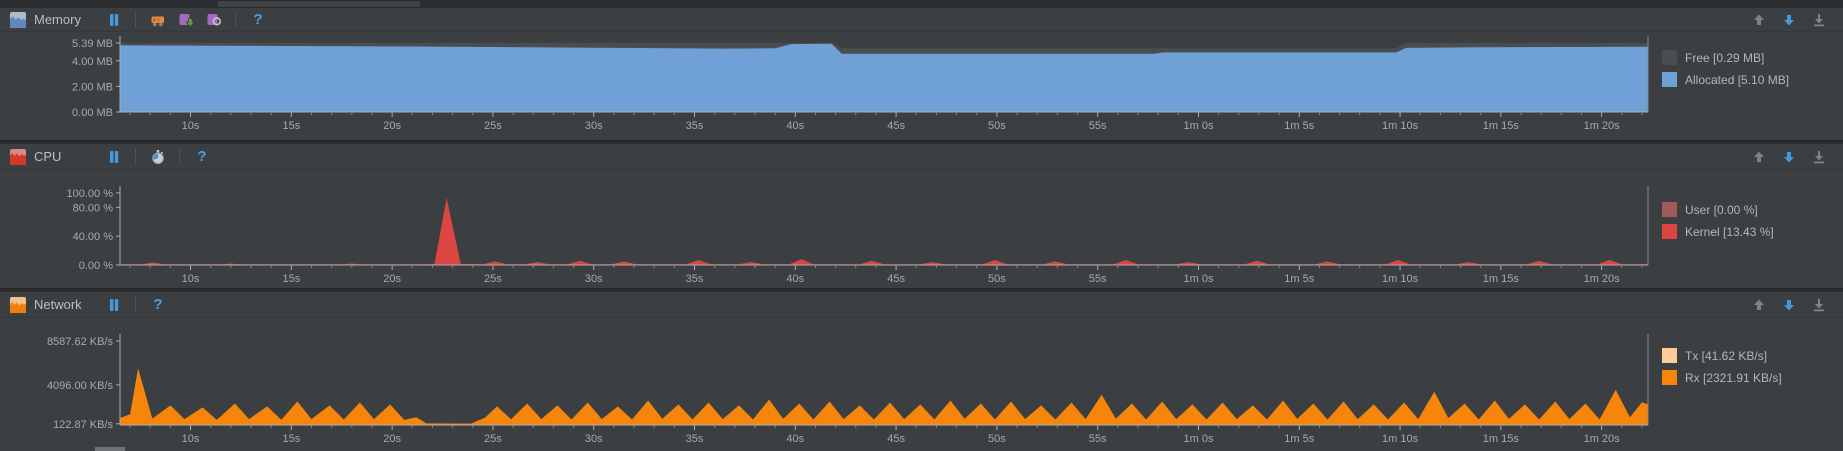  What do you see at coordinates (1718, 209) in the screenshot?
I see `legend-item: User [0.00 %]` at bounding box center [1718, 209].